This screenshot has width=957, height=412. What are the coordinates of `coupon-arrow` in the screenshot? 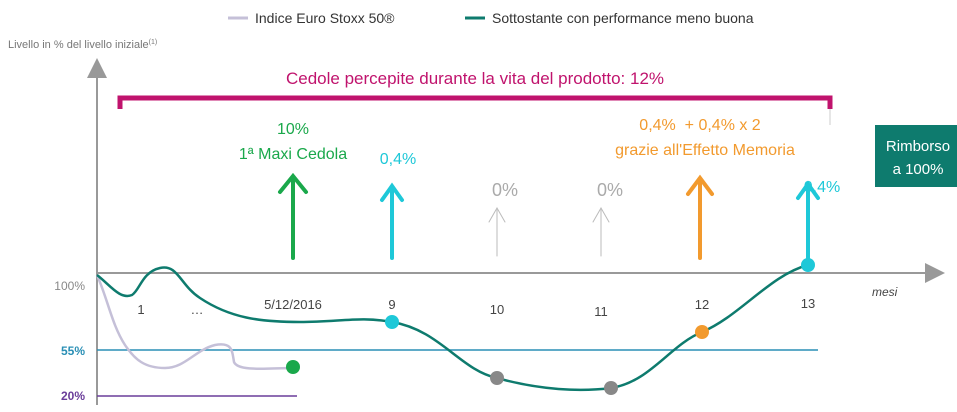 It's located at (549, 216).